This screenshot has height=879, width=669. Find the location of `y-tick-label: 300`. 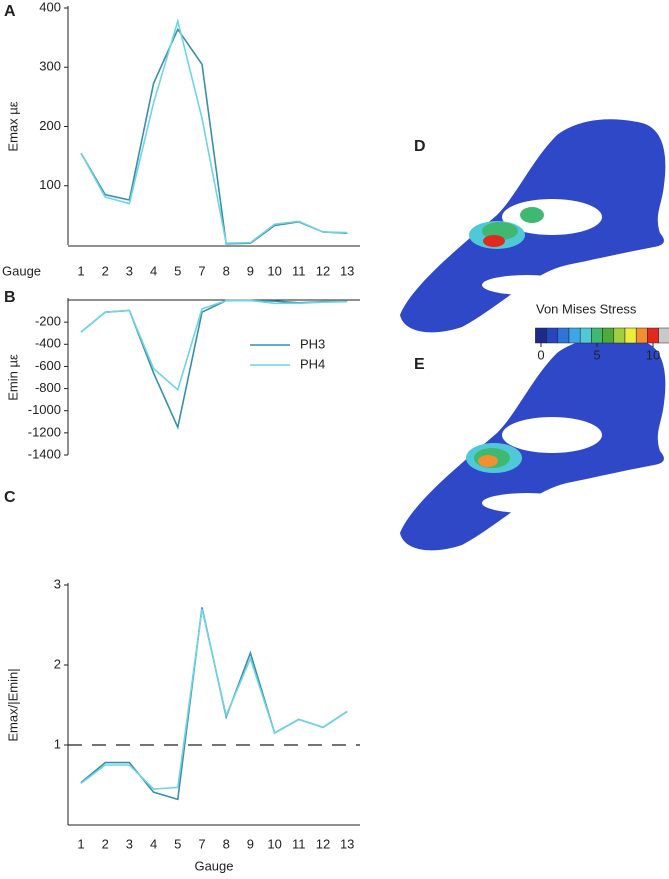

y-tick-label: 300 is located at coordinates (50, 66).